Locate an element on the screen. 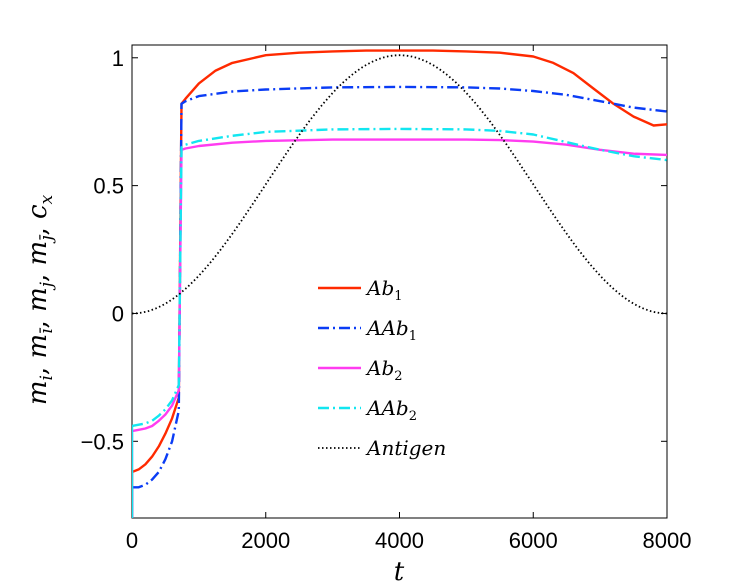 The image size is (738, 585). x-tick-label: 6000 is located at coordinates (533, 540).